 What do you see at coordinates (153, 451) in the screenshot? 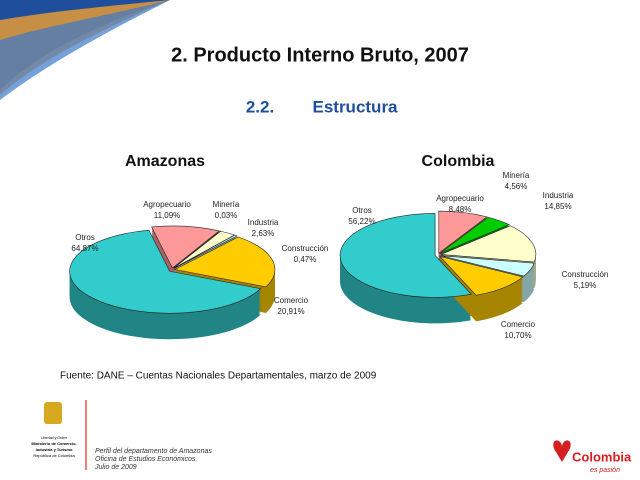
I see `footer-line: Perfil del departamento de Amazonas` at bounding box center [153, 451].